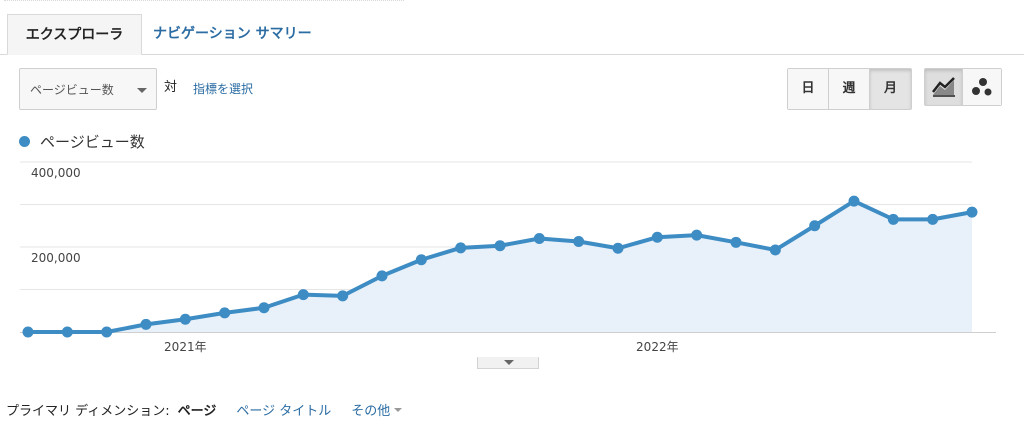 The image size is (1024, 422). I want to click on motion-chart-button, so click(982, 87).